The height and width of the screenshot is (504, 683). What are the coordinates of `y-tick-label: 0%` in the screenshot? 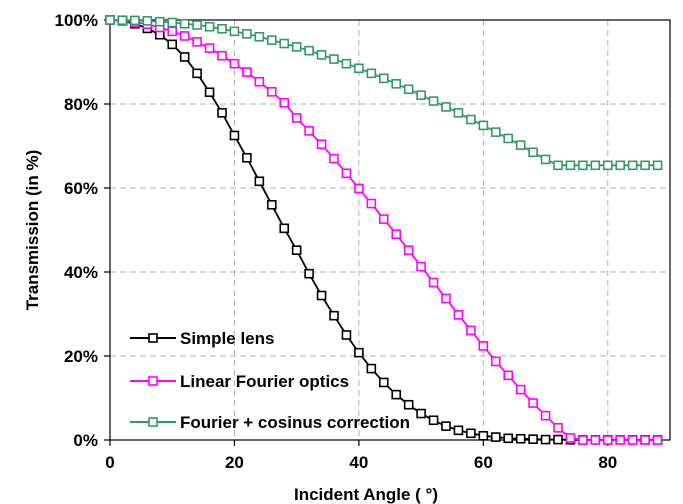 It's located at (85, 440).